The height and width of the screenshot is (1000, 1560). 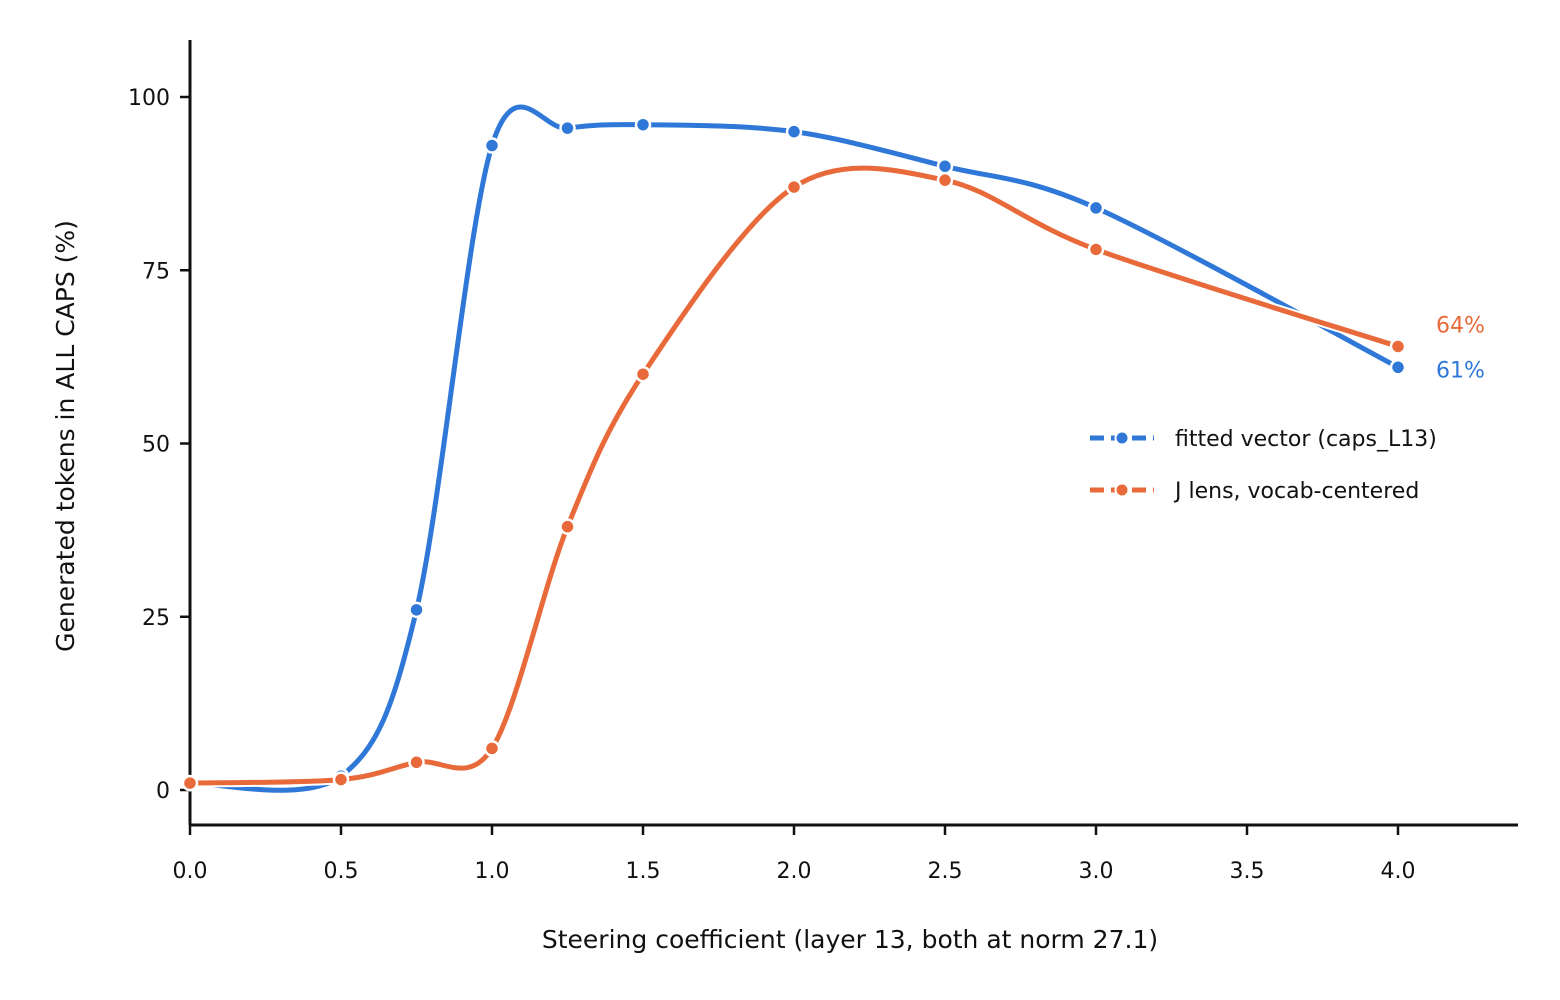 What do you see at coordinates (1460, 325) in the screenshot?
I see `end-label-j-lens: 64%` at bounding box center [1460, 325].